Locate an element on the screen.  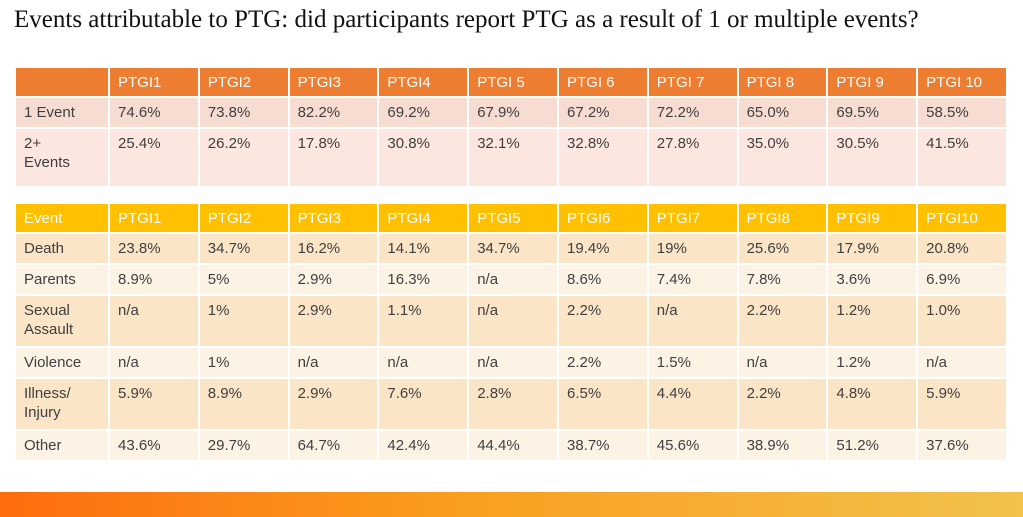
row-label: Parents is located at coordinates (62, 279).